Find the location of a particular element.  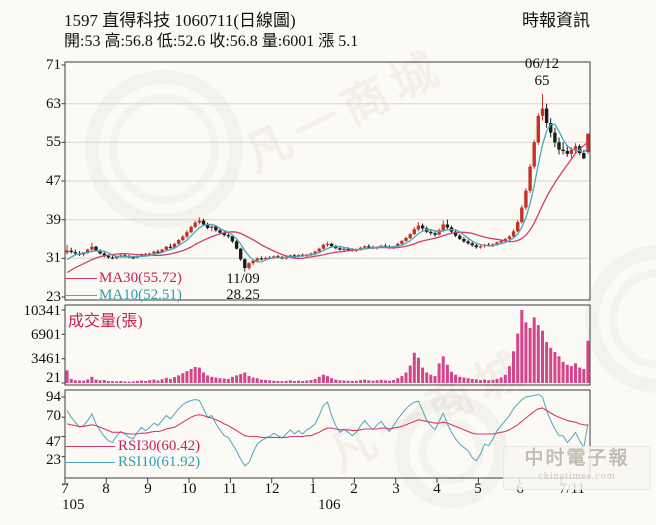

price-ytick: 31 is located at coordinates (53, 258).